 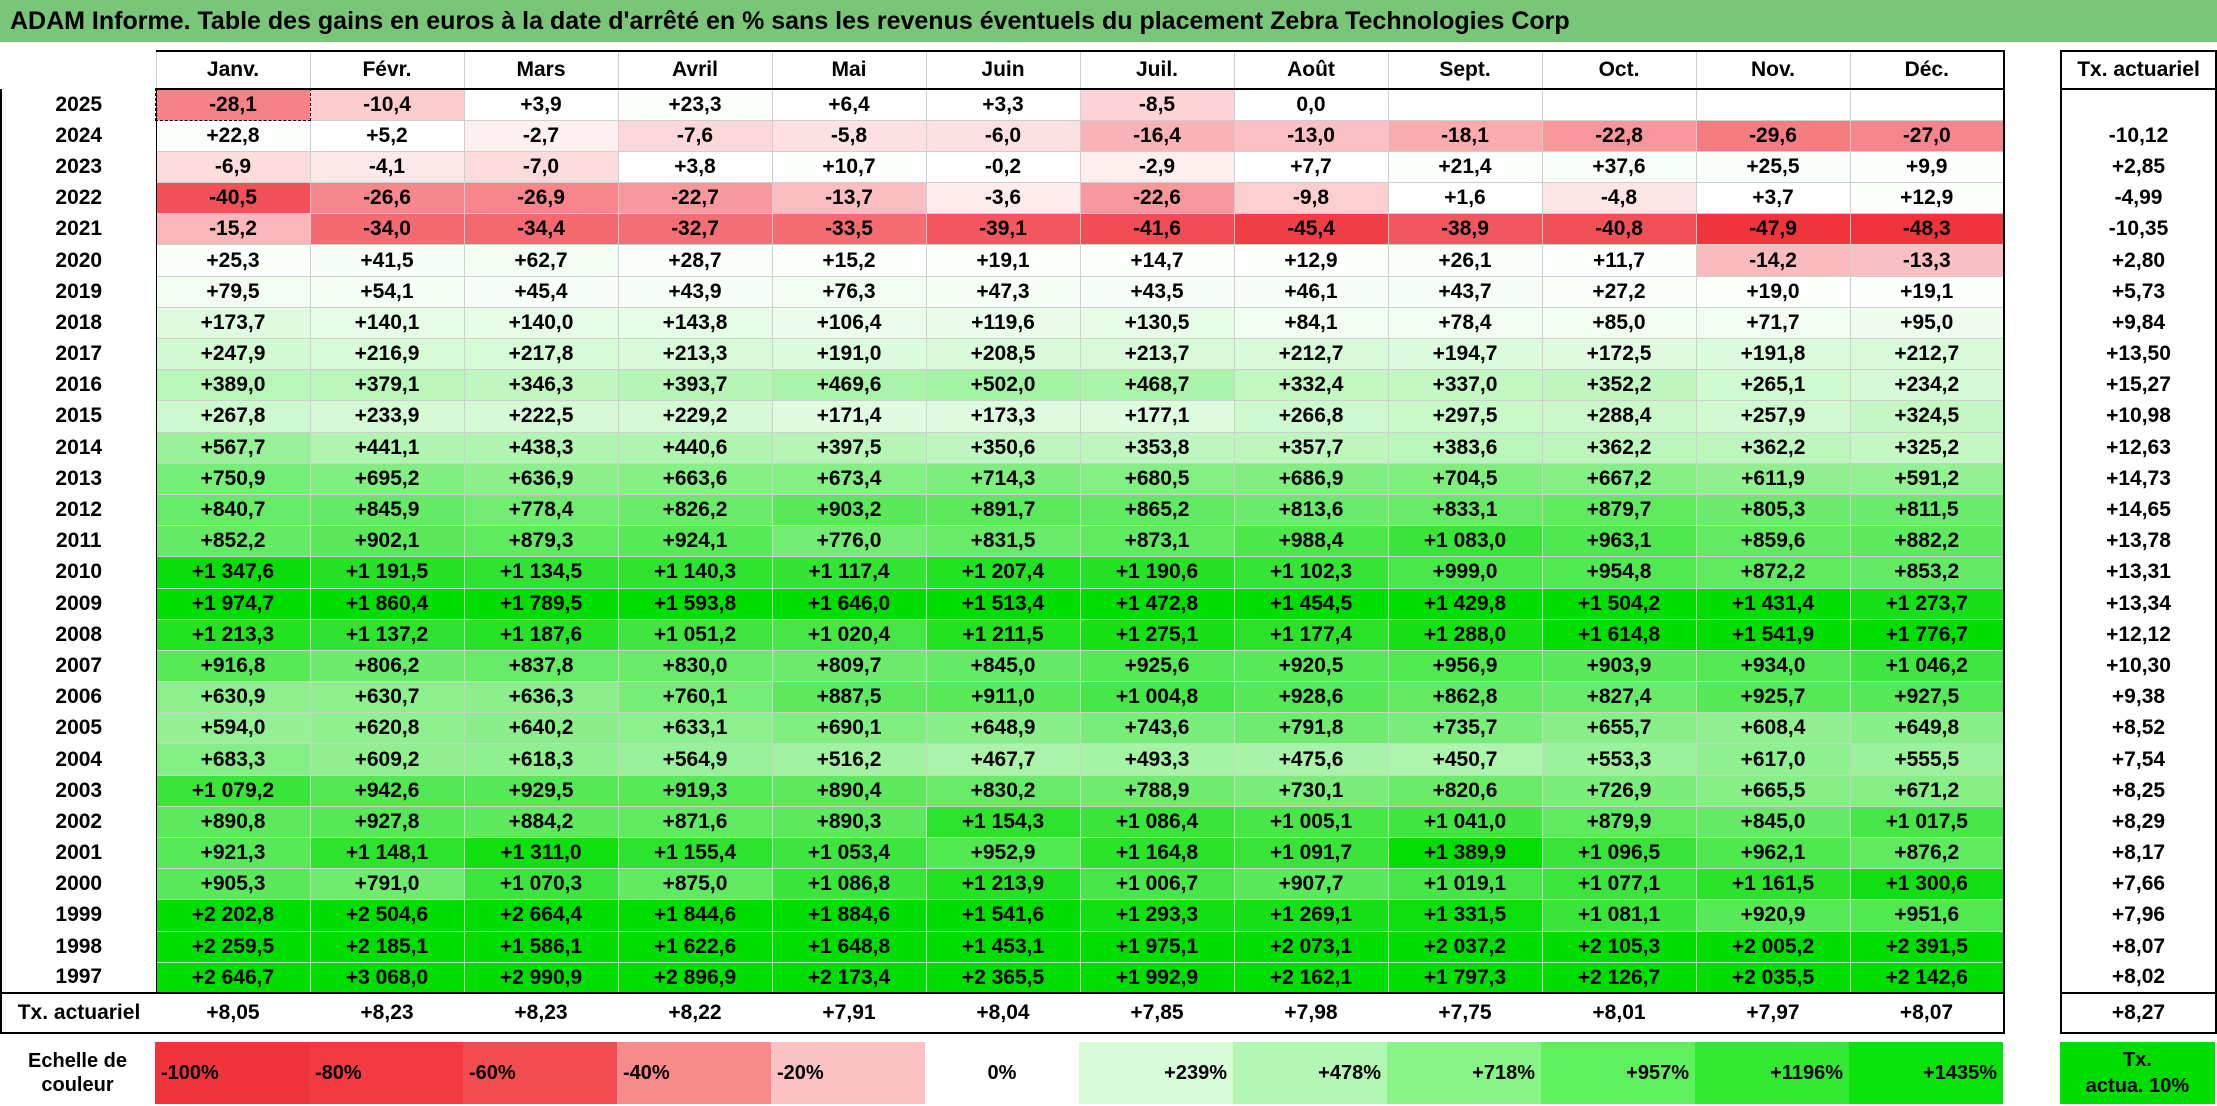 What do you see at coordinates (233, 260) in the screenshot?
I see `gain-cell: +25,3` at bounding box center [233, 260].